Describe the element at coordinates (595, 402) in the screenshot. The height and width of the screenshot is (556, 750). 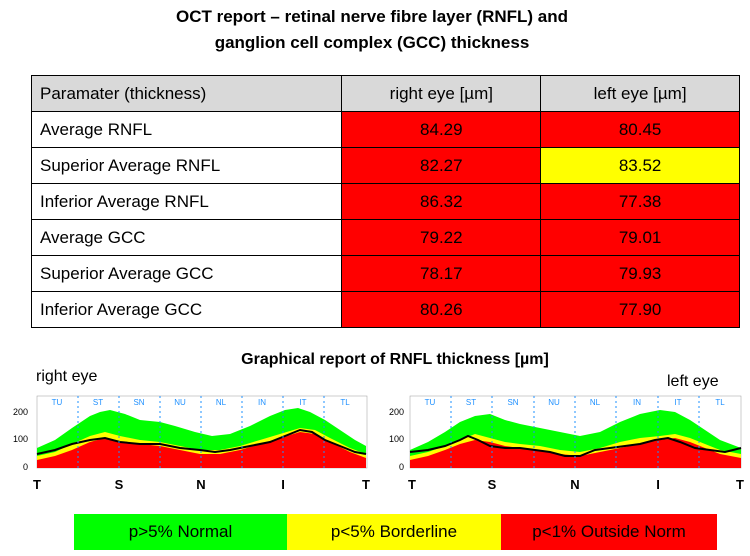
I see `left-sector-label: NL` at that location.